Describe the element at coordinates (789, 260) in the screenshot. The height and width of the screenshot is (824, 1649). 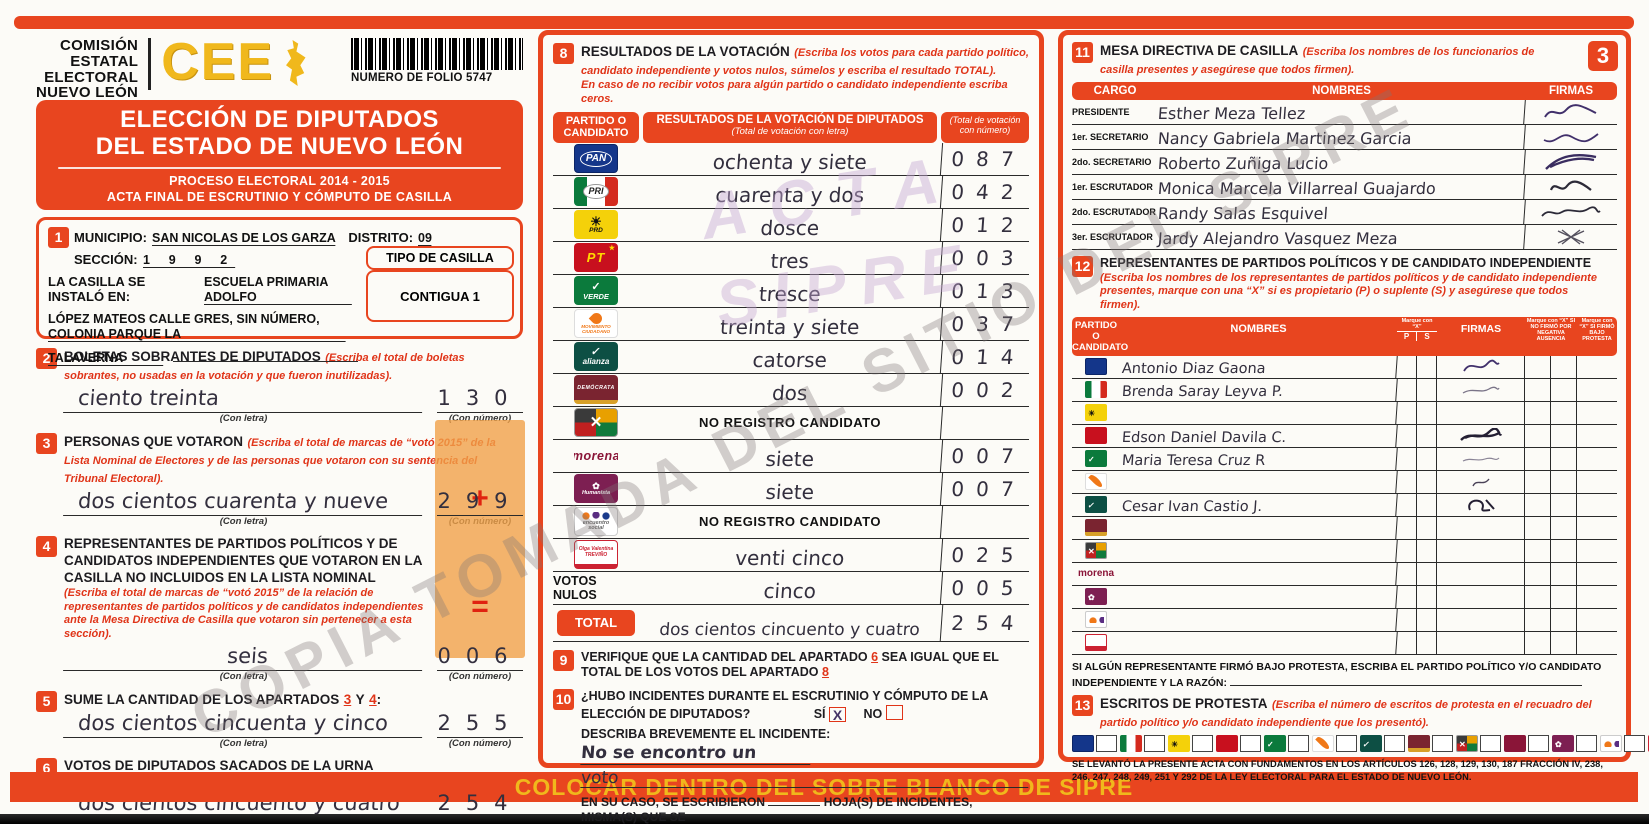
I see `votes-words: tres` at that location.